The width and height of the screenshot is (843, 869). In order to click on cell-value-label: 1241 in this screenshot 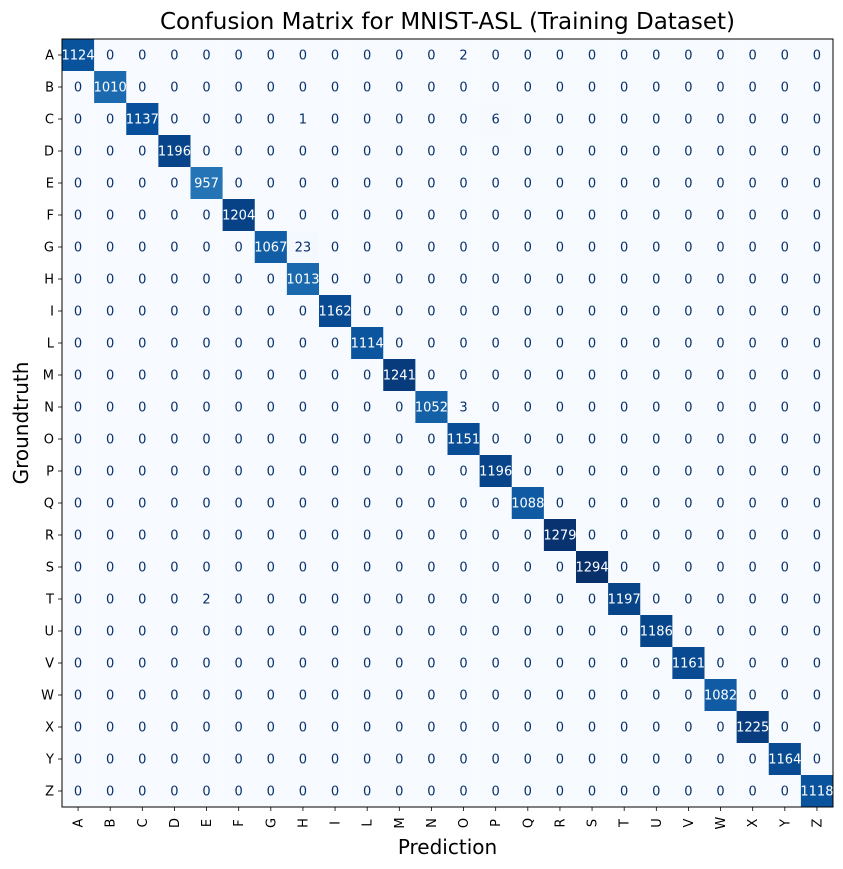, I will do `click(399, 376)`.